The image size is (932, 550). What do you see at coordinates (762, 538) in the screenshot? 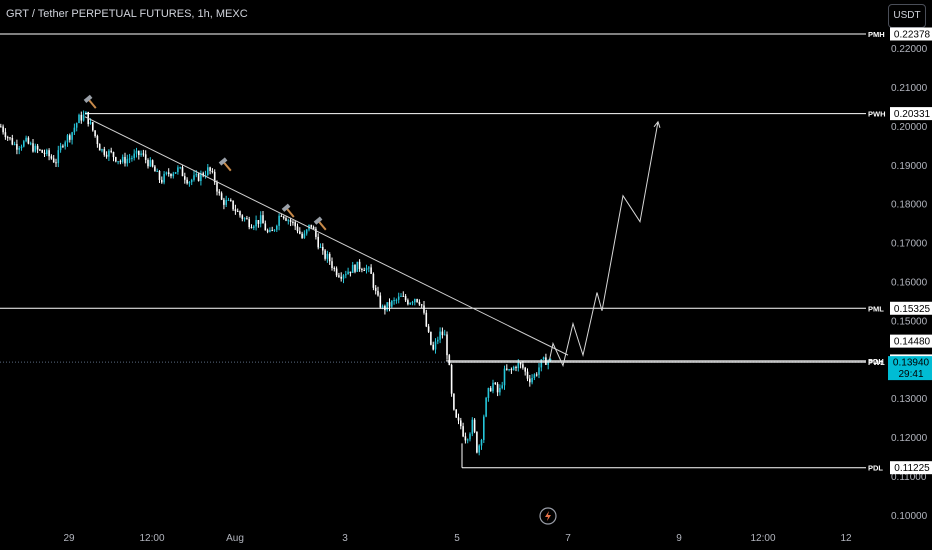
I see `x-tick-label: 12:00` at bounding box center [762, 538].